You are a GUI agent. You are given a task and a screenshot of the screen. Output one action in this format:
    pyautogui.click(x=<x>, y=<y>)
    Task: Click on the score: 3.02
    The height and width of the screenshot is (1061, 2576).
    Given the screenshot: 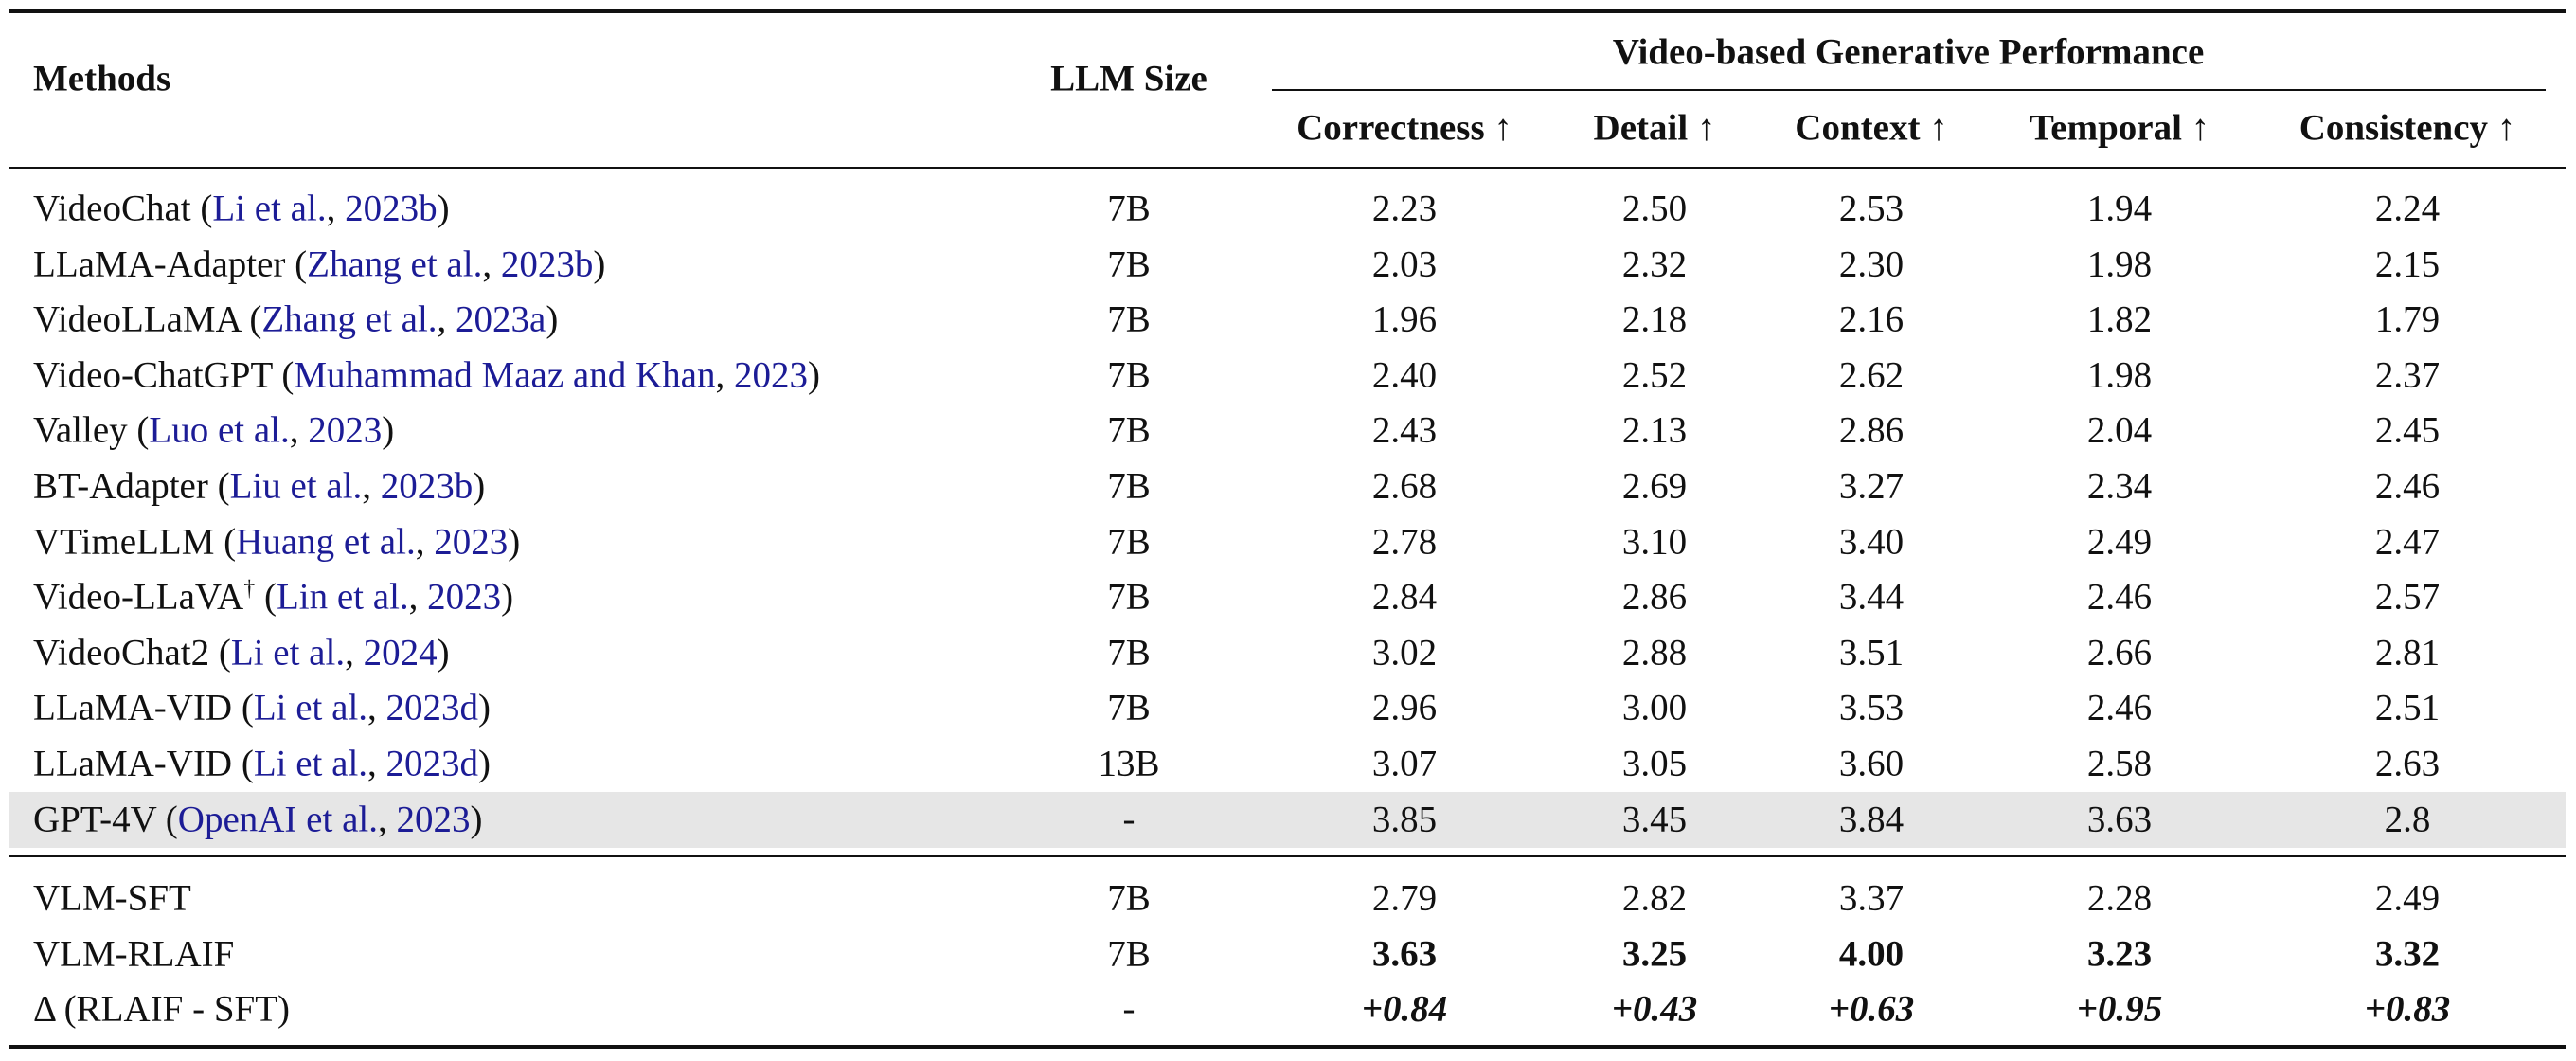 What is the action you would take?
    pyautogui.click(x=1404, y=653)
    